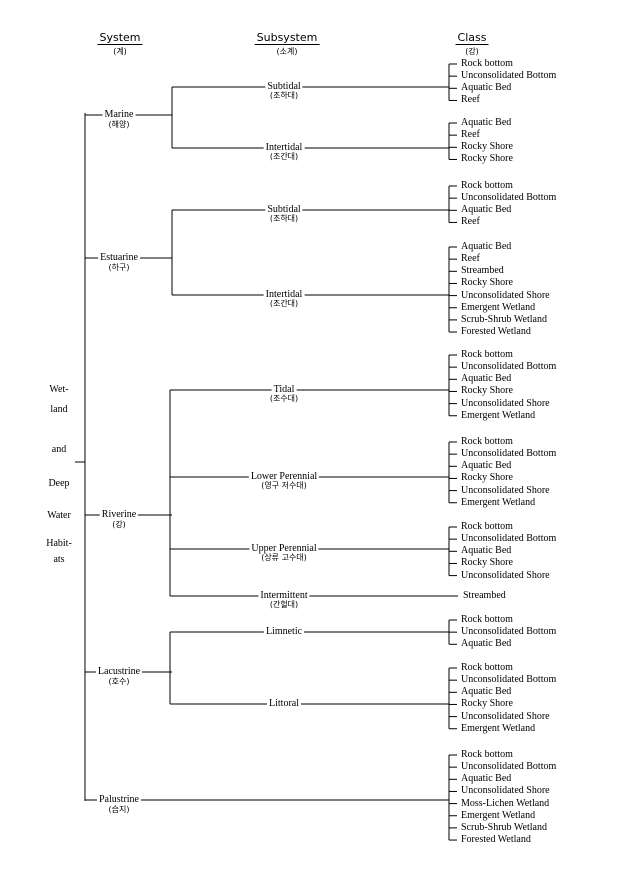 This screenshot has height=870, width=626. Describe the element at coordinates (284, 631) in the screenshot. I see `subsystem-label: Limnetic` at that location.